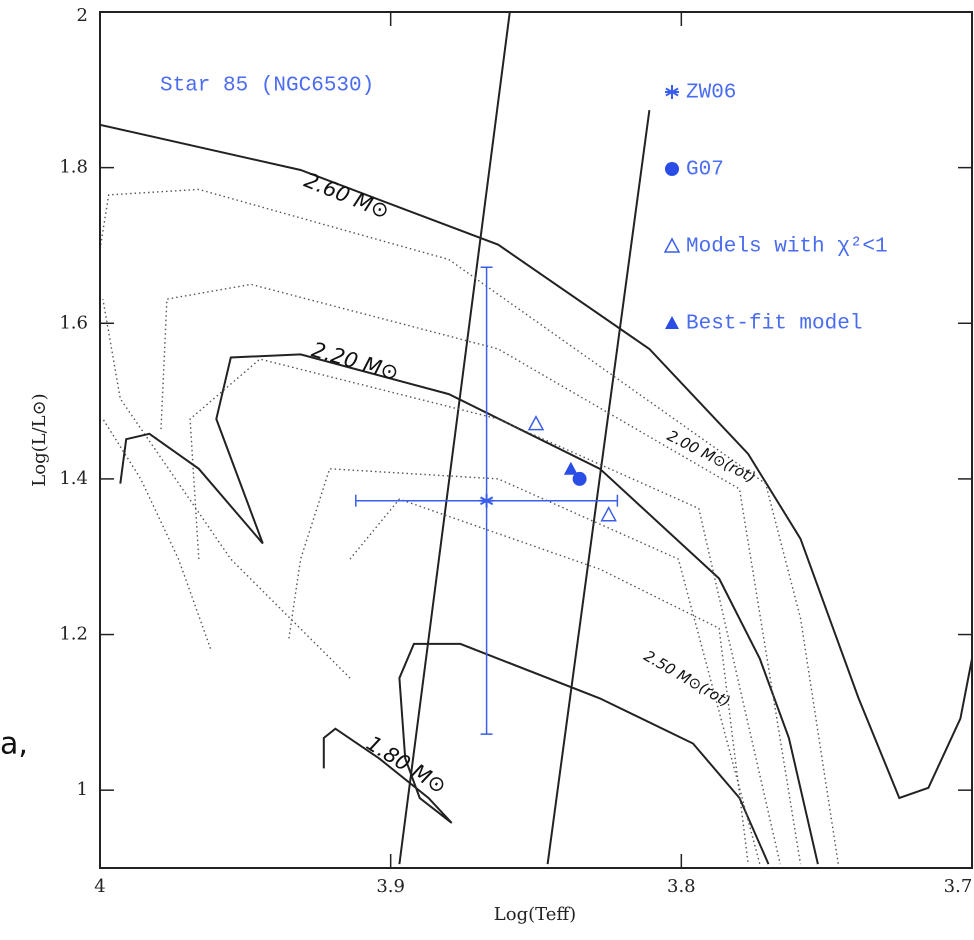  Describe the element at coordinates (711, 457) in the screenshot. I see `track-label: 2.00 M⊙(rot)` at that location.